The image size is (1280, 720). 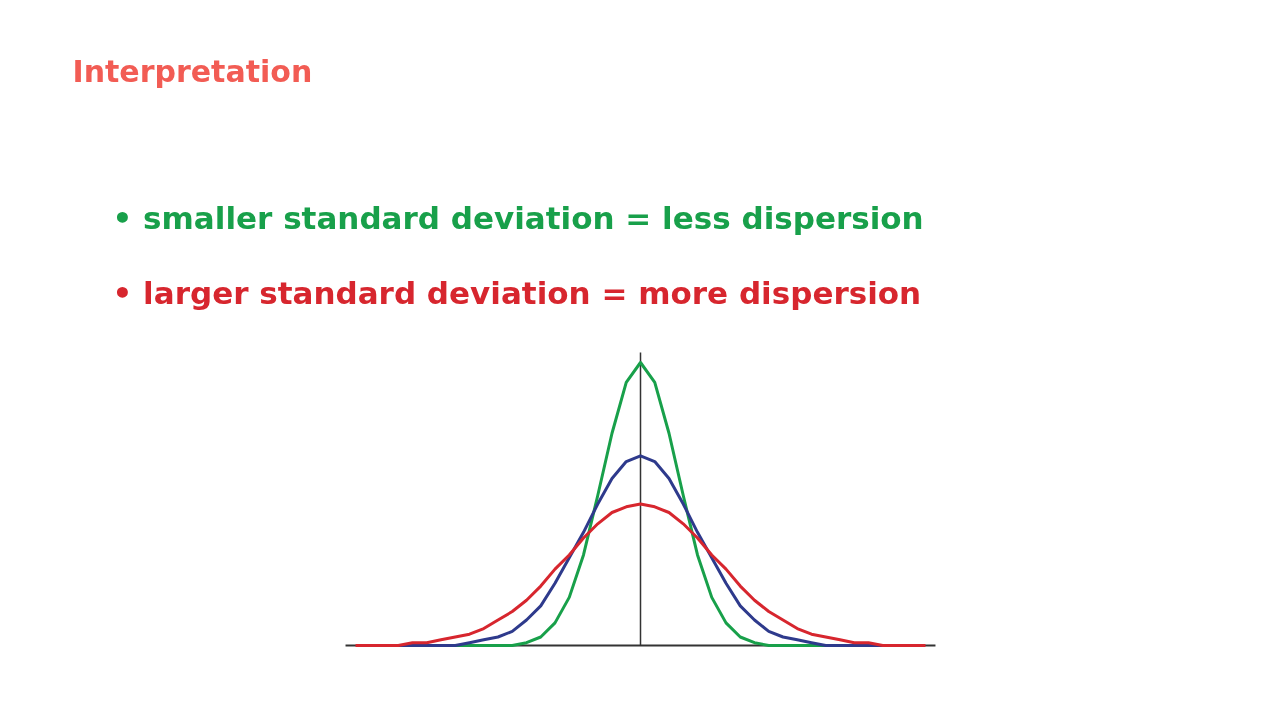 I want to click on chart-title: Interpretation, so click(x=192, y=71).